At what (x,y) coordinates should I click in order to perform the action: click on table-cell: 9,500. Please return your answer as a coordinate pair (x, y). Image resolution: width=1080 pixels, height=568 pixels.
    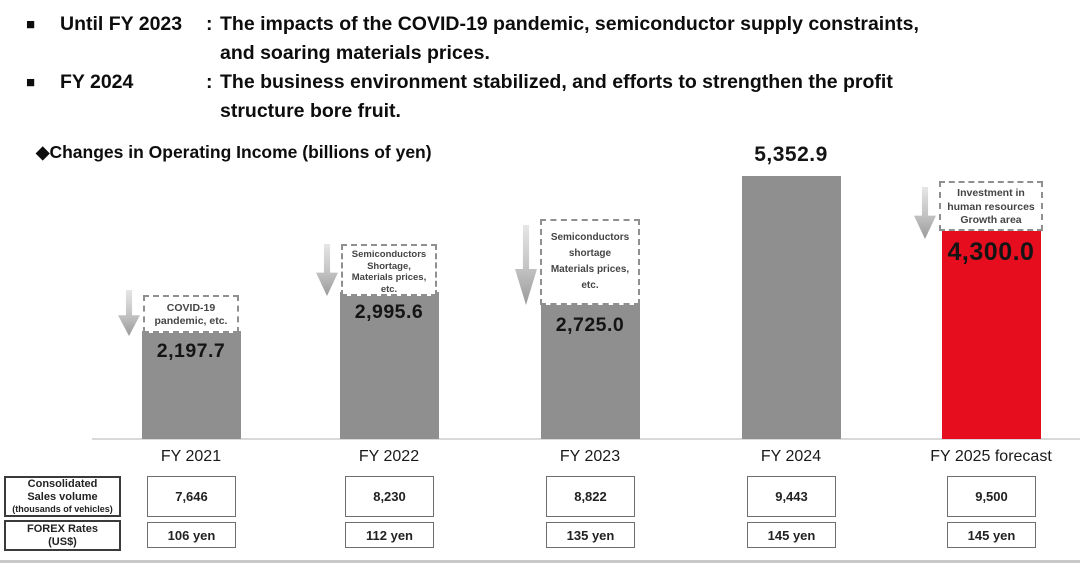
    Looking at the image, I should click on (991, 496).